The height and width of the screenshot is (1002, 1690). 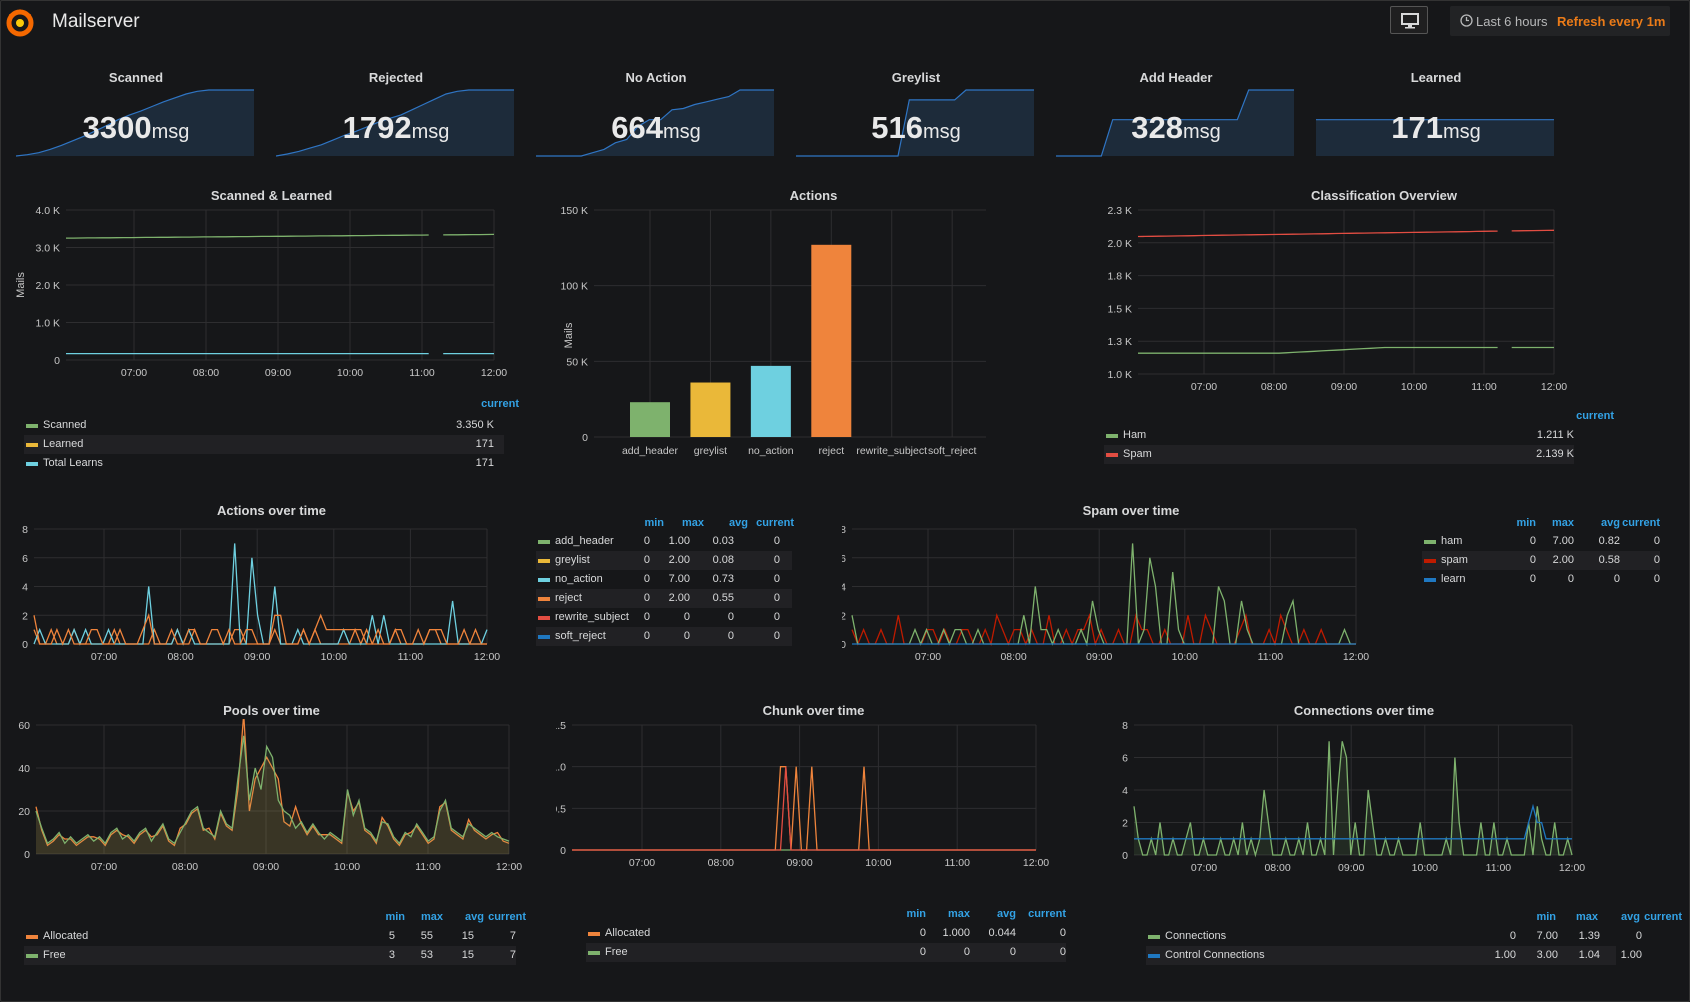 What do you see at coordinates (574, 287) in the screenshot?
I see `y-tick-label: 100 K` at bounding box center [574, 287].